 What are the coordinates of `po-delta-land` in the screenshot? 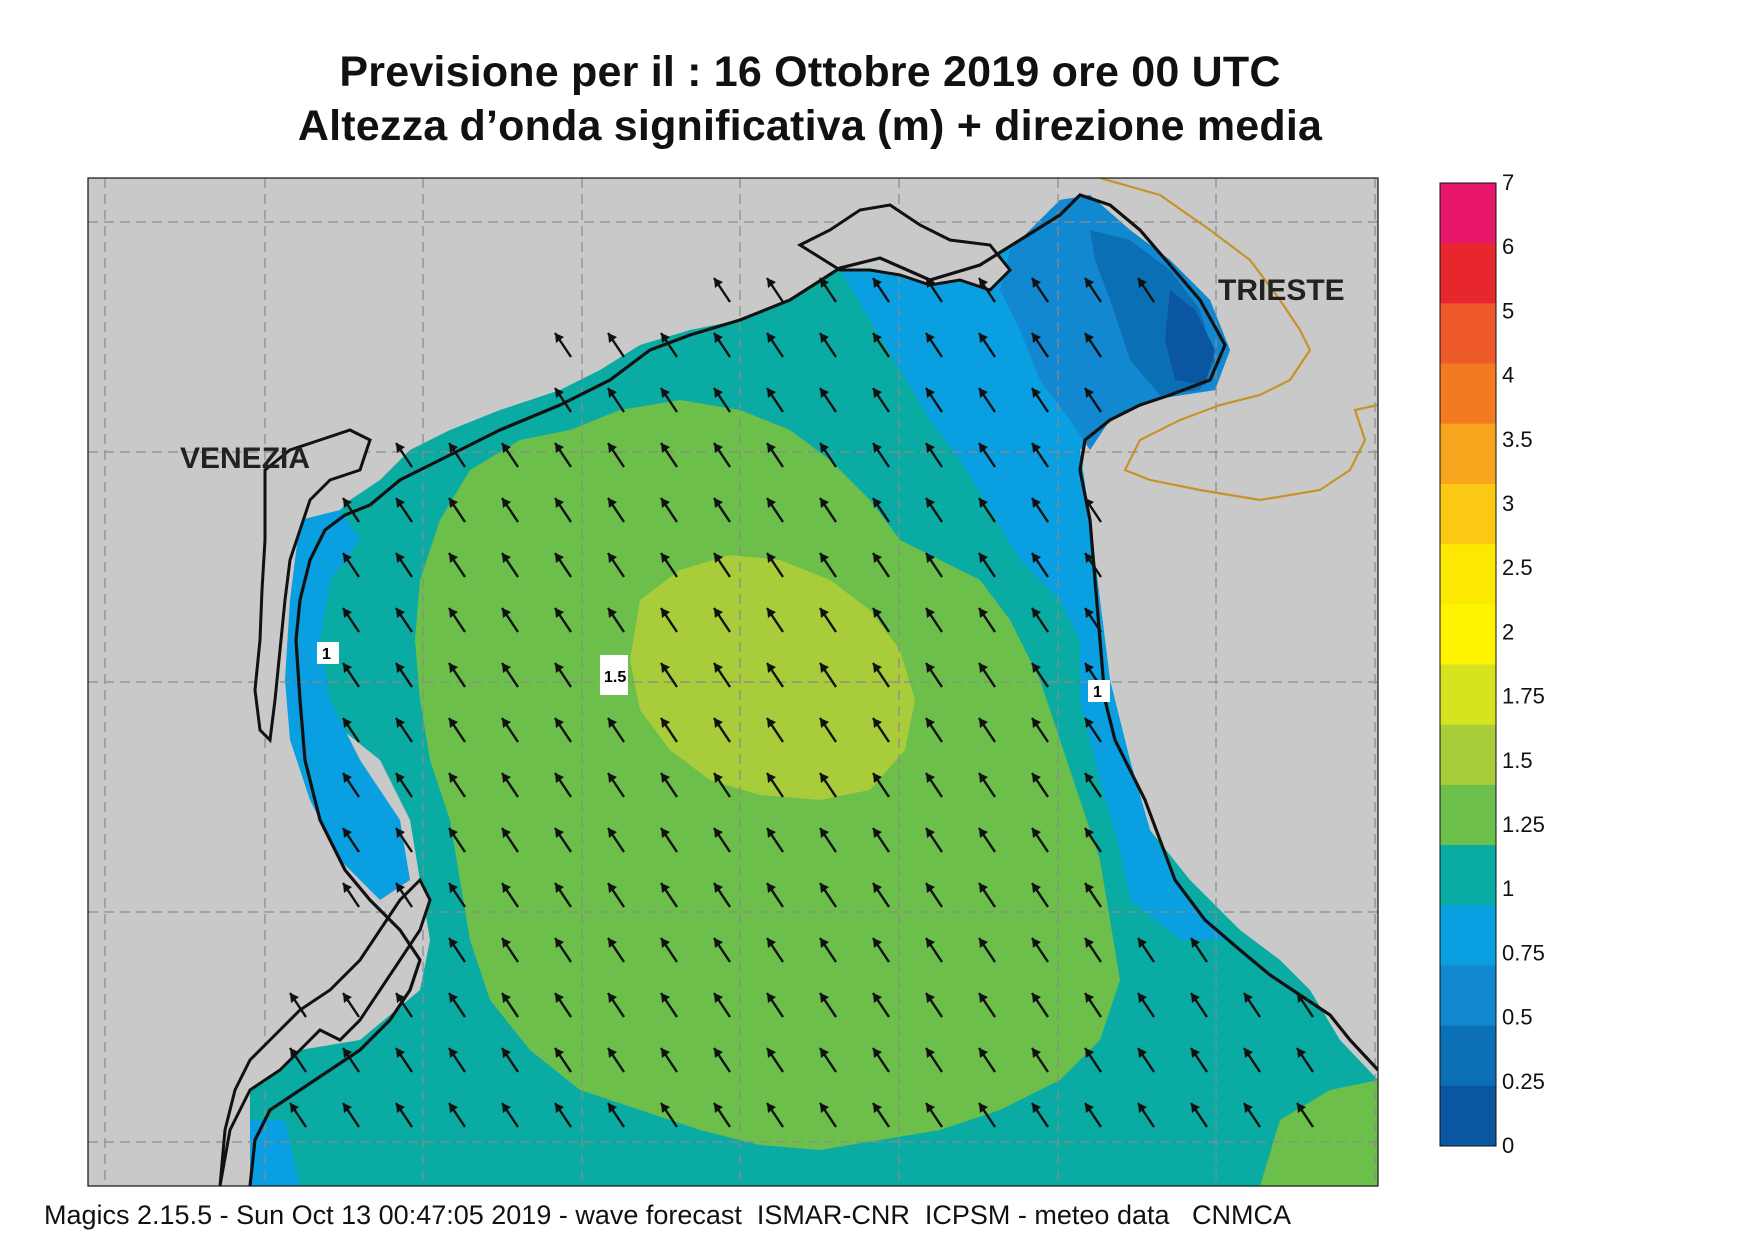 It's located at (325, 1031).